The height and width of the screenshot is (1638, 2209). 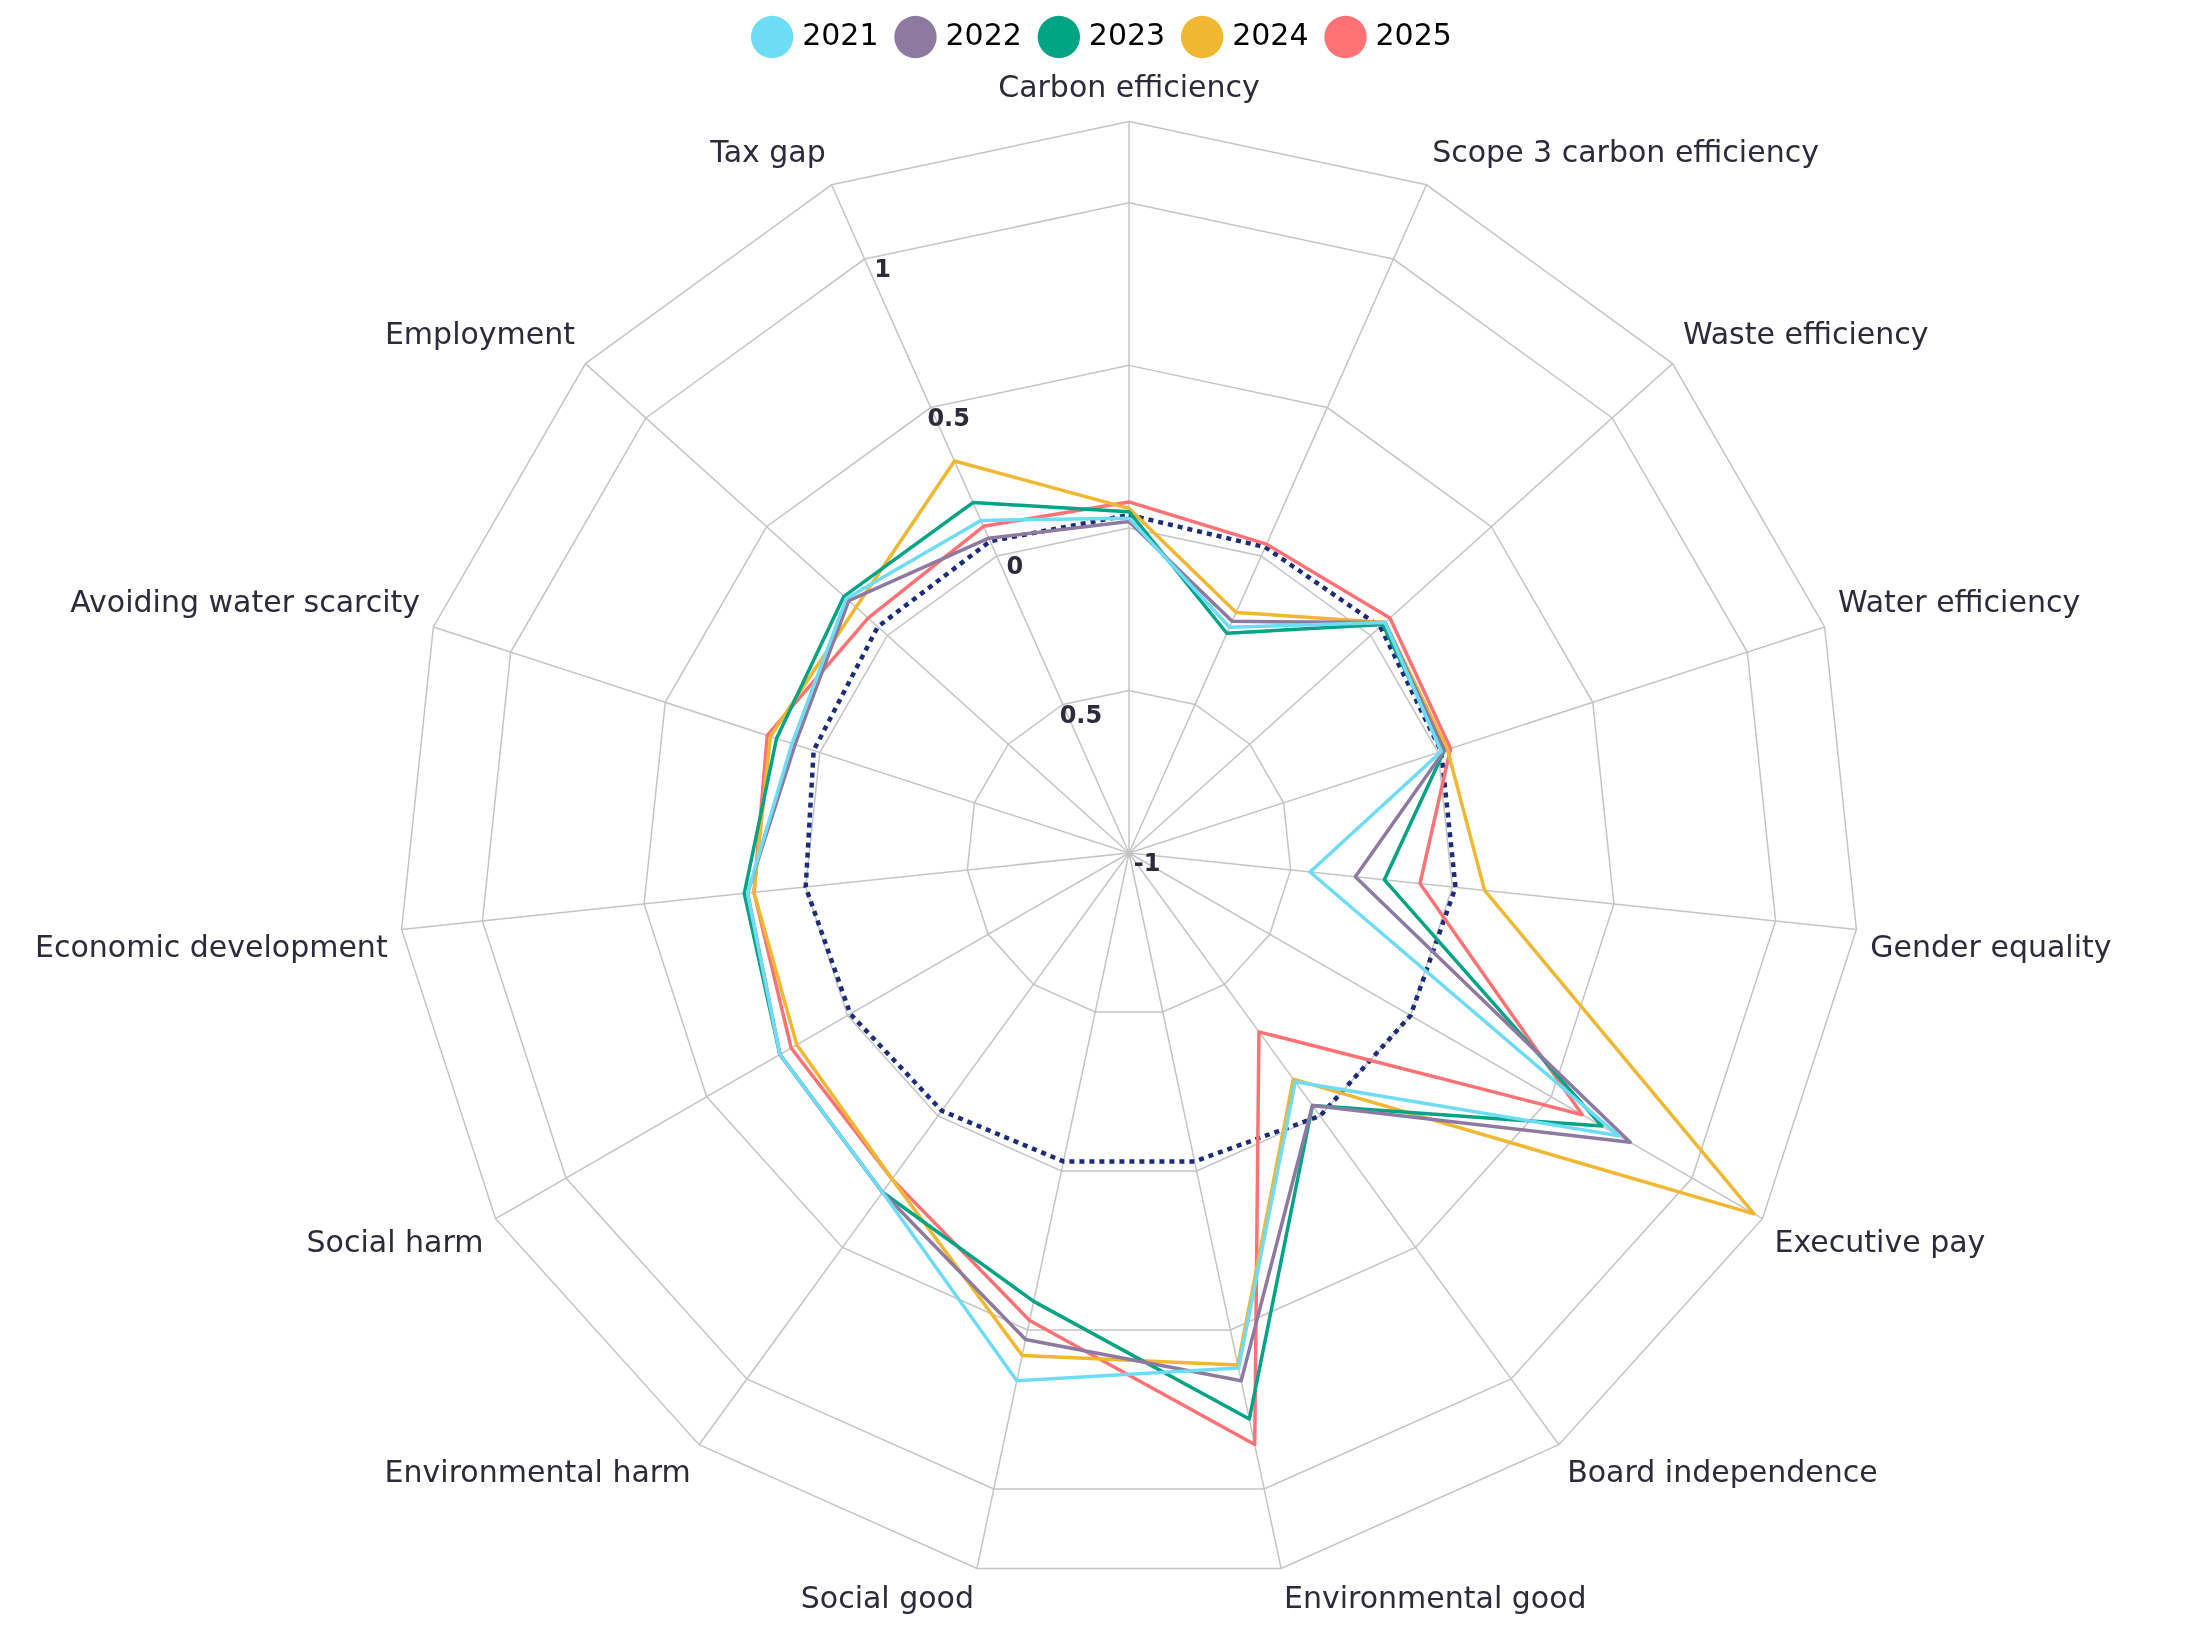 I want to click on spoke-label: Gender equality, so click(x=1991, y=946).